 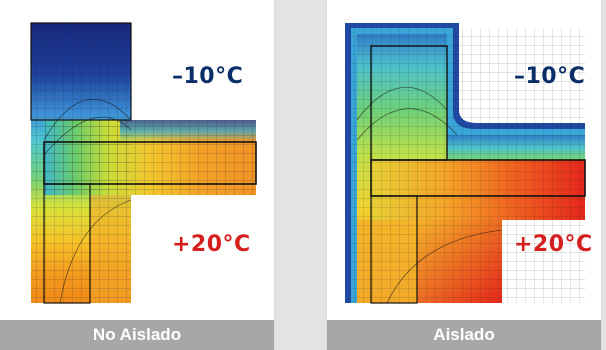 What do you see at coordinates (464, 335) in the screenshot?
I see `panel-caption: Aislado` at bounding box center [464, 335].